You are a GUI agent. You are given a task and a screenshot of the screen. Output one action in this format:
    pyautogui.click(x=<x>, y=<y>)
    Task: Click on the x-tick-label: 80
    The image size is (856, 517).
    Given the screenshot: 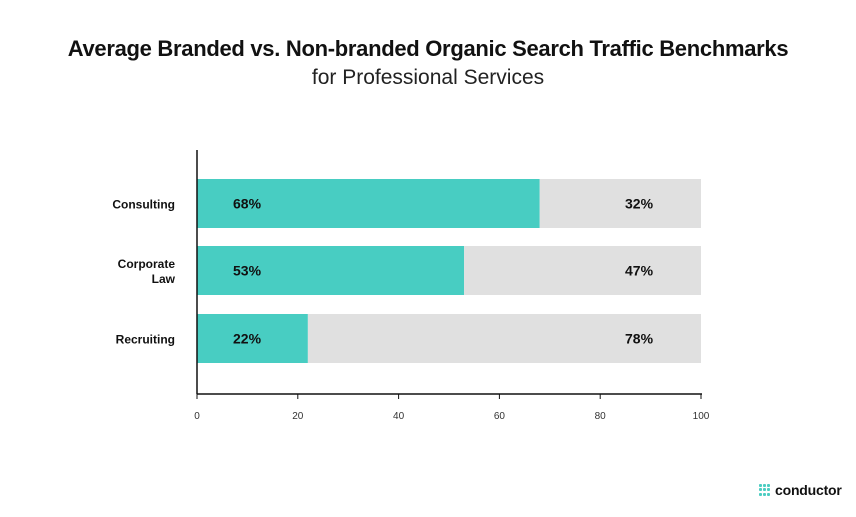 What is the action you would take?
    pyautogui.click(x=601, y=416)
    